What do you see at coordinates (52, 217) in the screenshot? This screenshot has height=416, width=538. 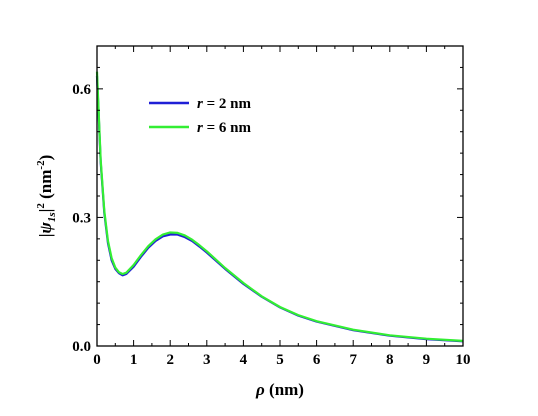 I see `y-axis-psi-subscript: 1s` at bounding box center [52, 217].